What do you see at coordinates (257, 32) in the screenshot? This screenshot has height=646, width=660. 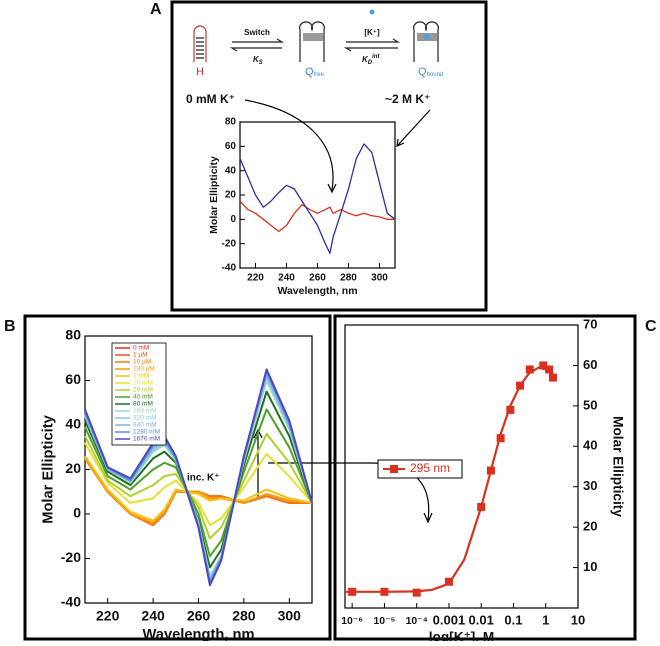 I see `scheme-label: Switch` at bounding box center [257, 32].